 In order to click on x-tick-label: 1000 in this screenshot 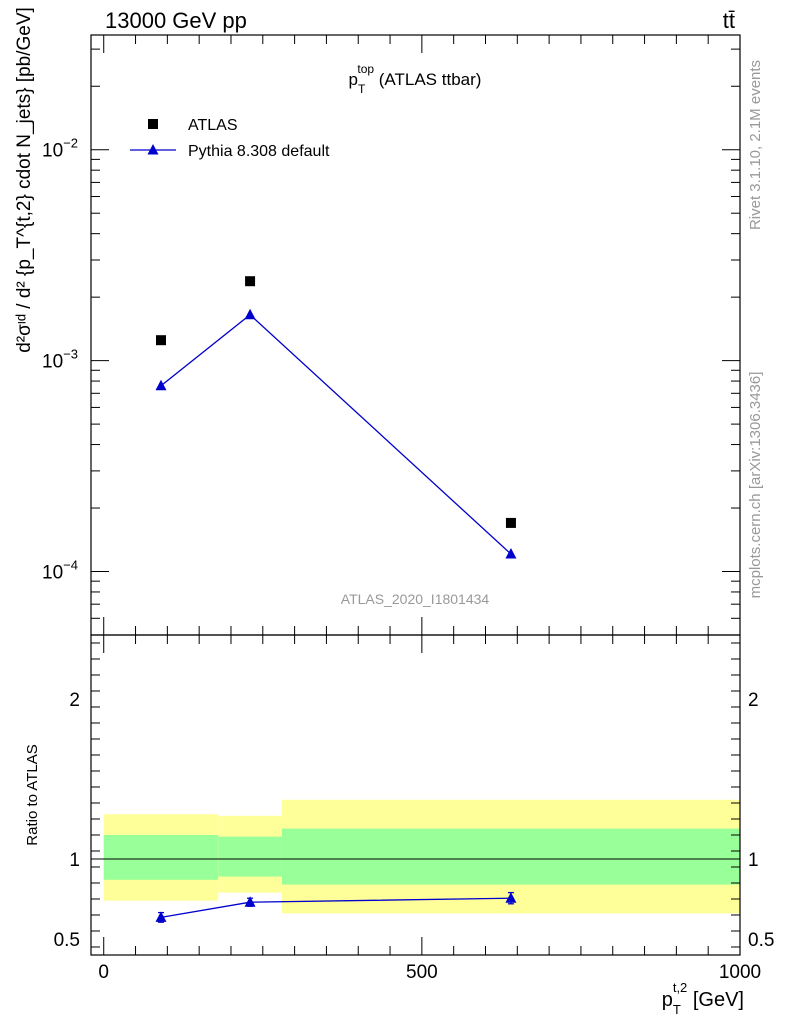, I will do `click(740, 972)`.